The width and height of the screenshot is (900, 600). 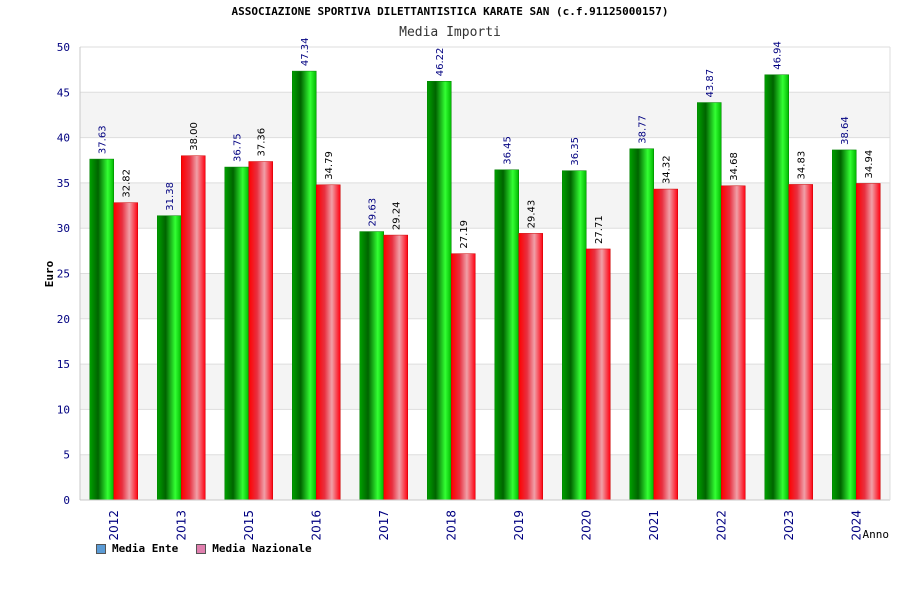 I want to click on data-label: 38.00, so click(x=194, y=136).